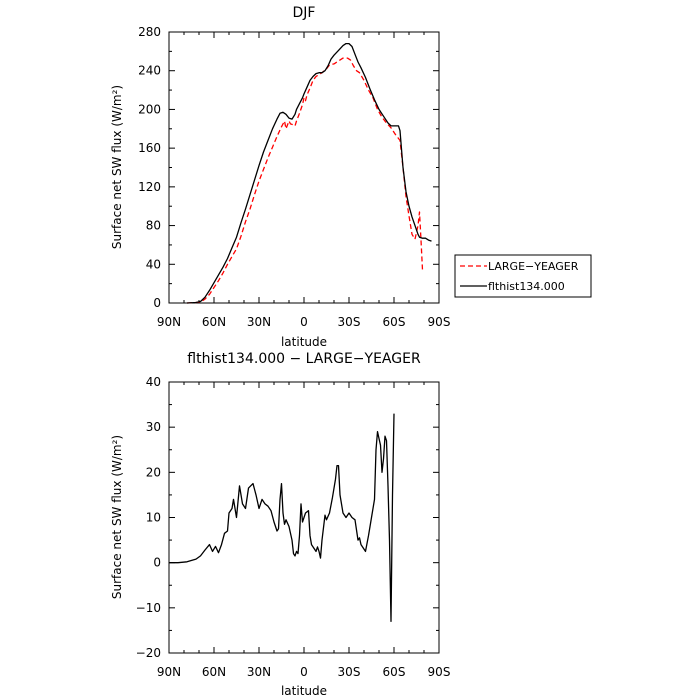  I want to click on y-tick-label: 20, so click(153, 472).